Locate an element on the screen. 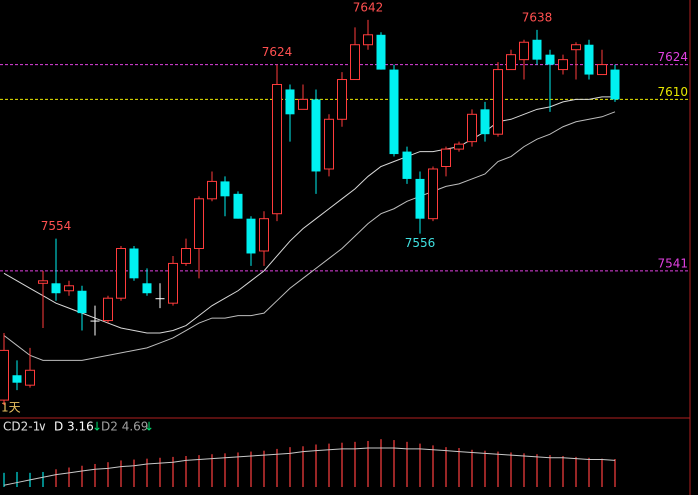 This screenshot has height=495, width=698. indicator-caret: ∨ is located at coordinates (42, 427).